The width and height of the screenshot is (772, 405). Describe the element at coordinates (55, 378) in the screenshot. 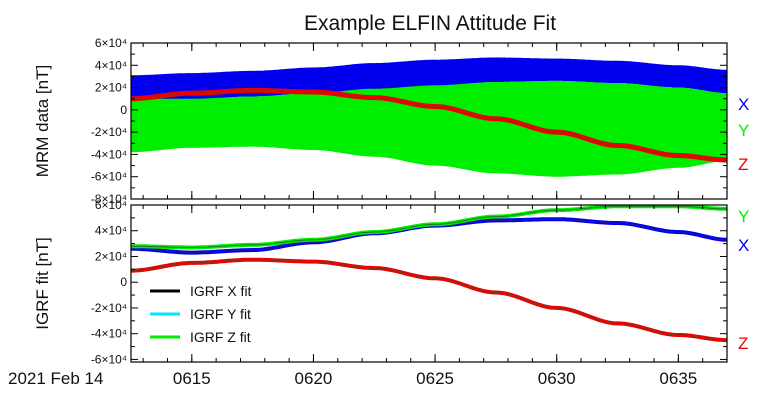

I see `date-label: 2021 Feb 14` at that location.